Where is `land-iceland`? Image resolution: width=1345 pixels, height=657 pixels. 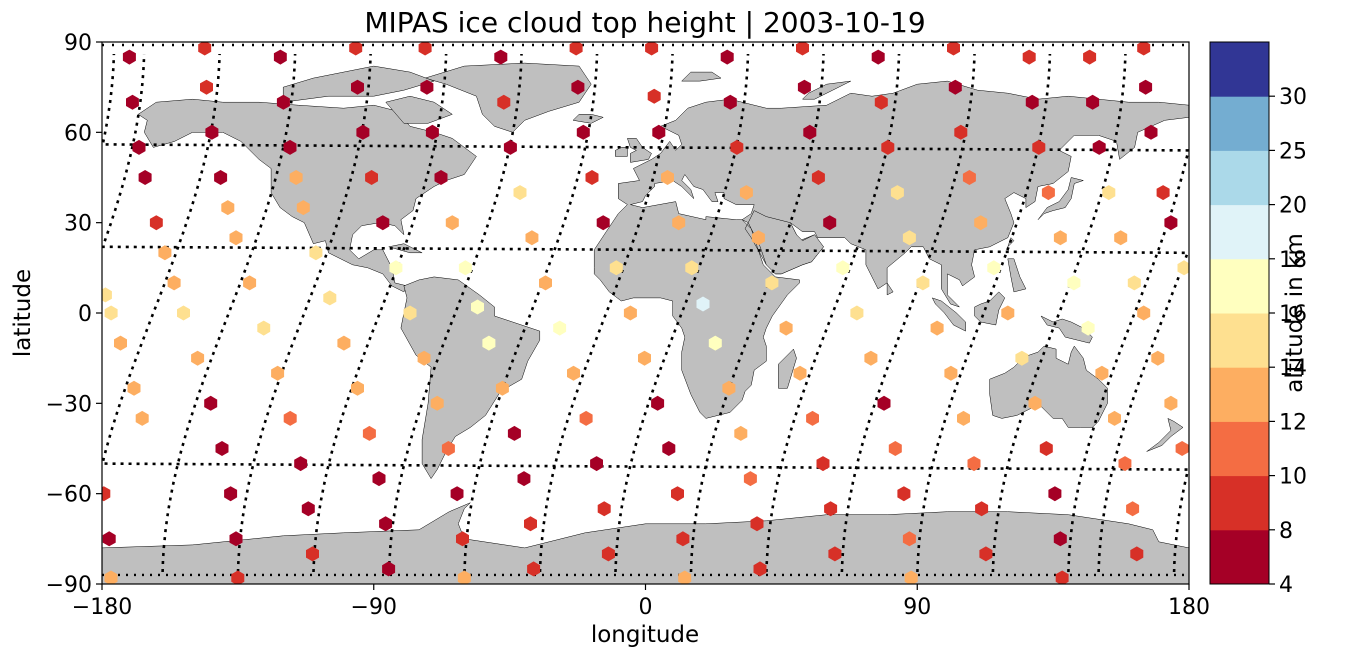 land-iceland is located at coordinates (588, 119).